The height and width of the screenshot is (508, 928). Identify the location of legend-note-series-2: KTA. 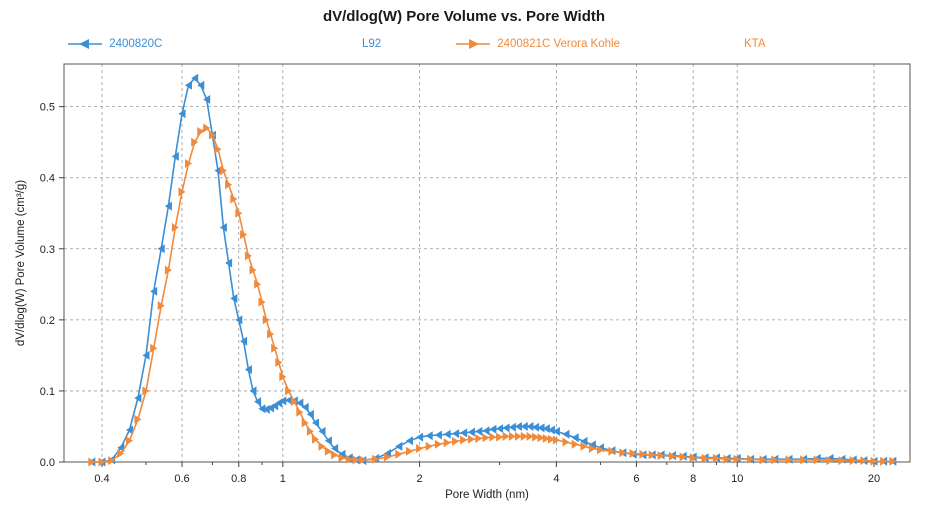
(755, 44).